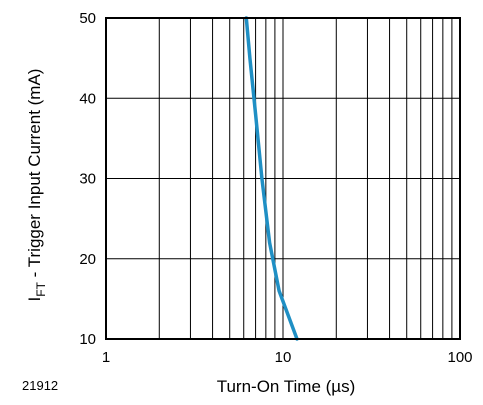  I want to click on series-line, so click(271, 178).